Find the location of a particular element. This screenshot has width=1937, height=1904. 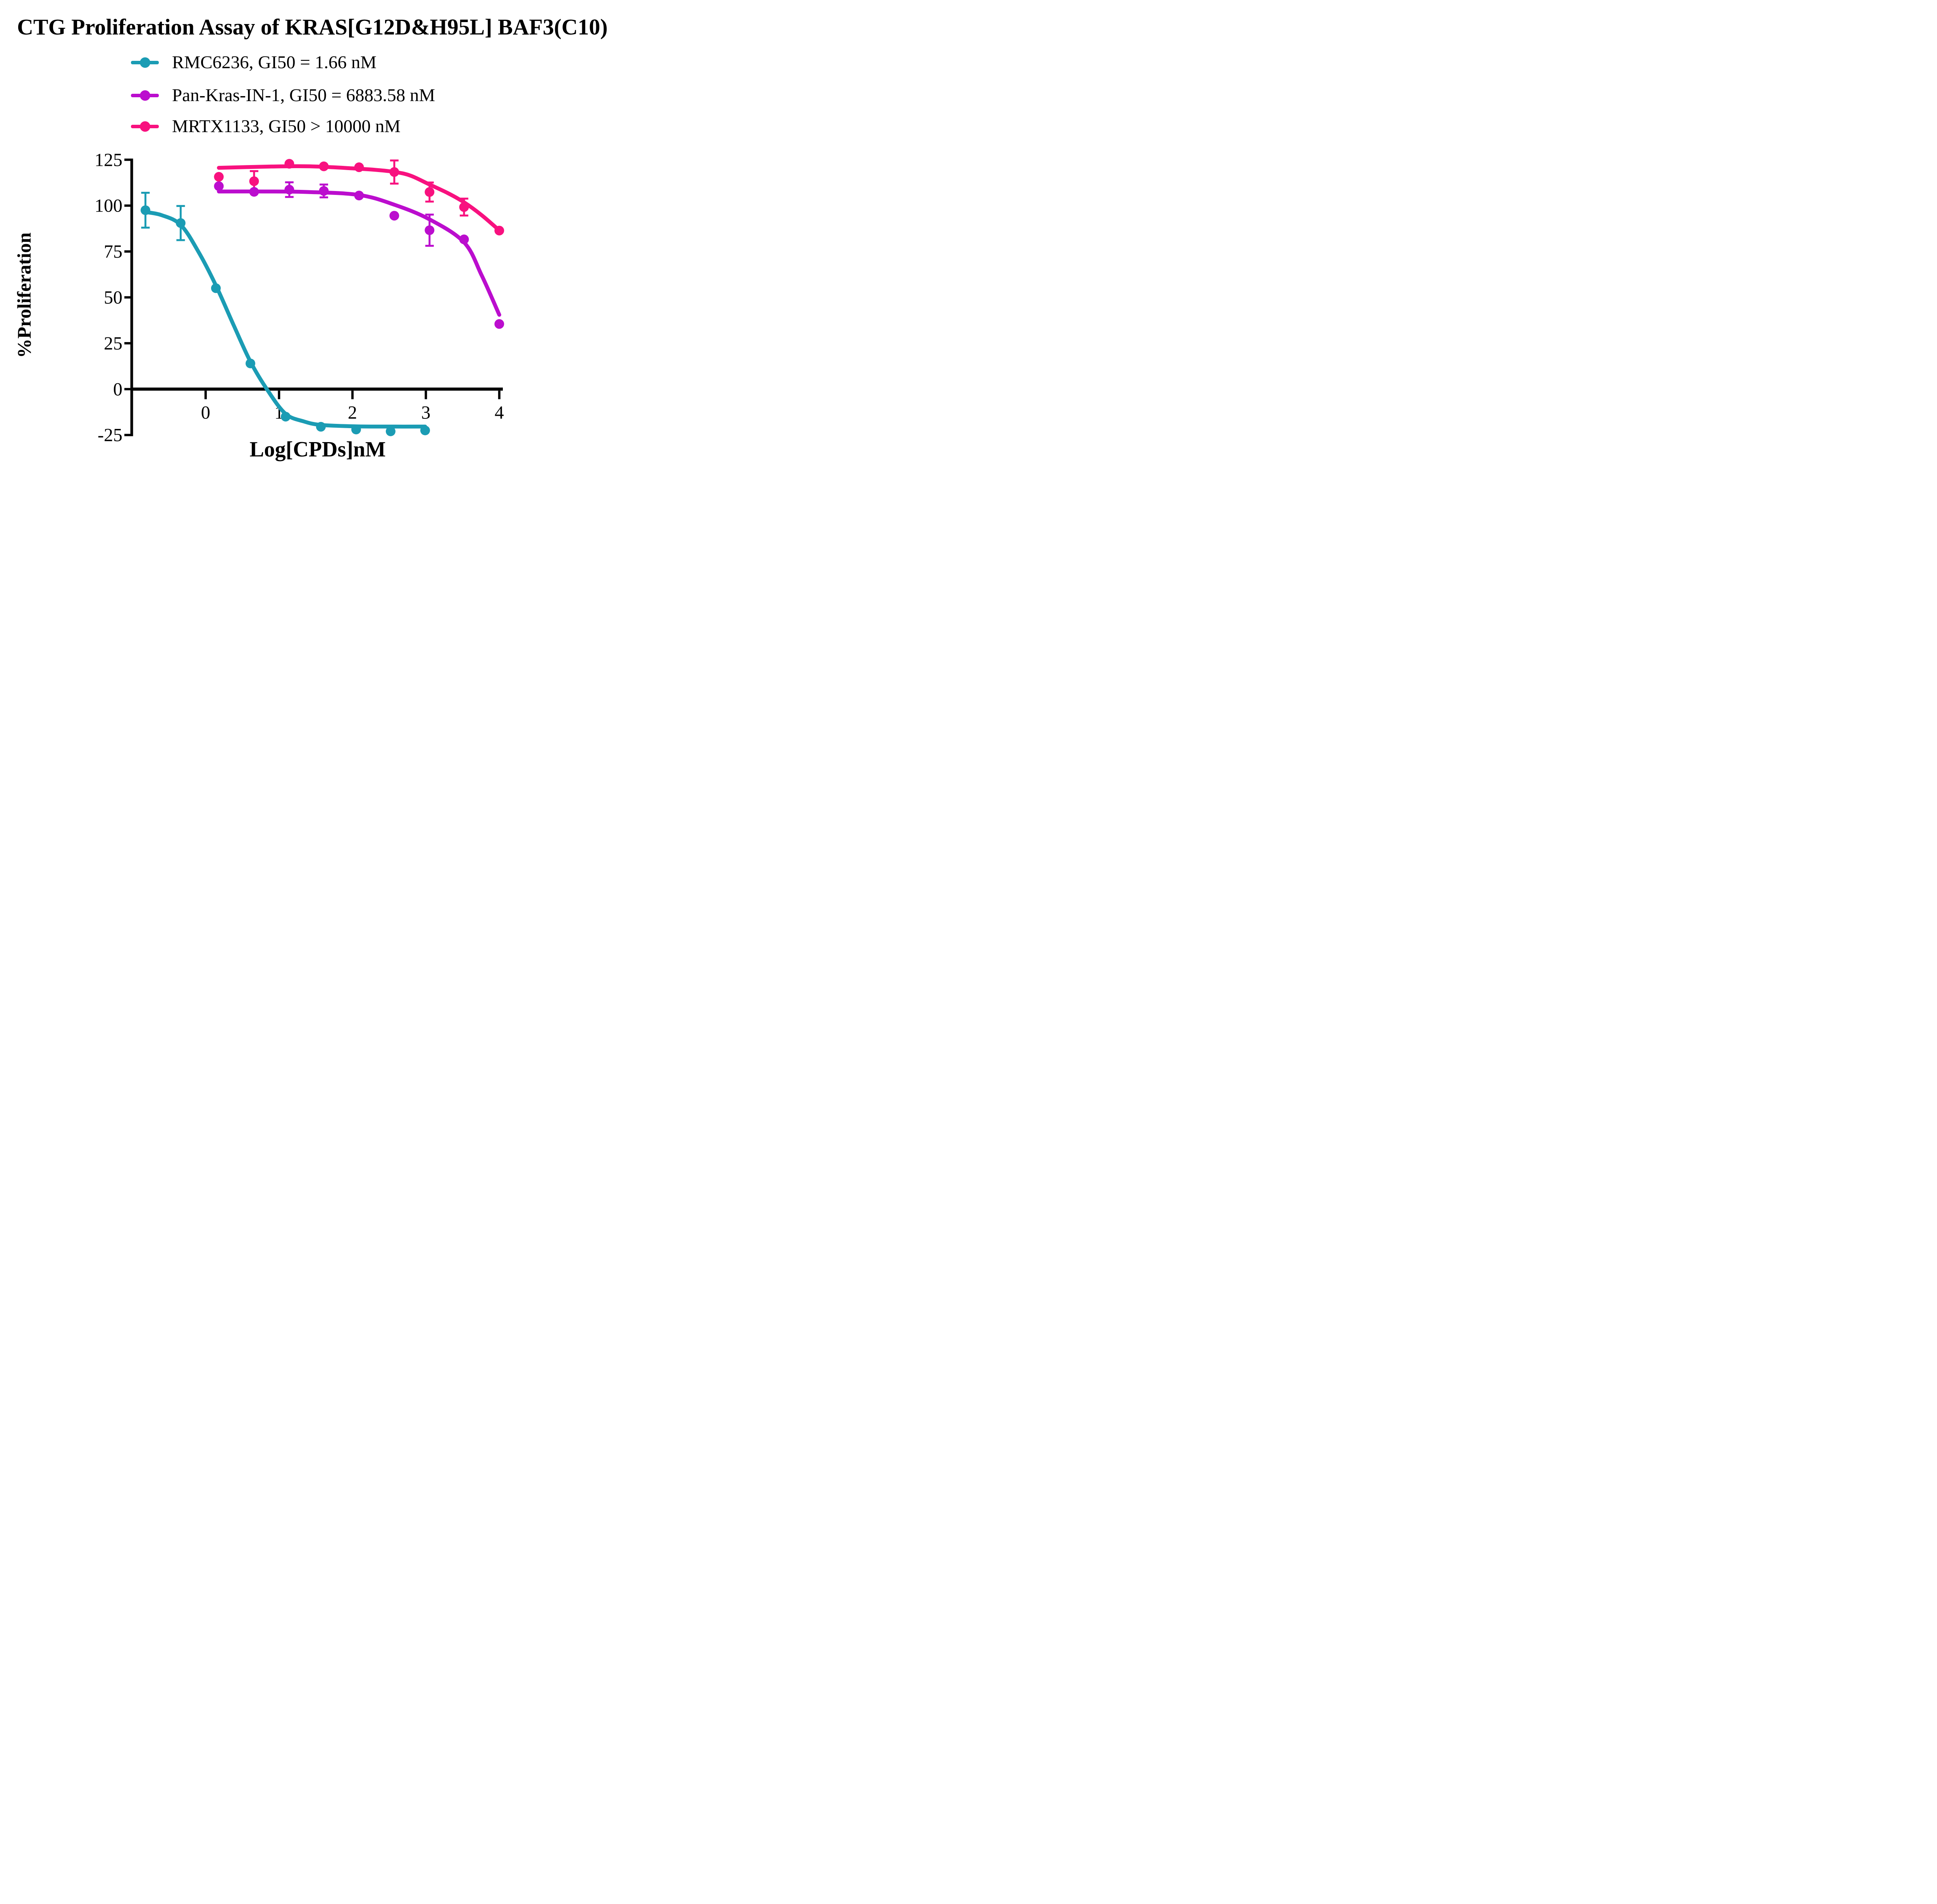

legend-item-pan-kras-in-1: Pan-Kras-IN-1, GI50 = 6883.58 nM is located at coordinates (283, 95).